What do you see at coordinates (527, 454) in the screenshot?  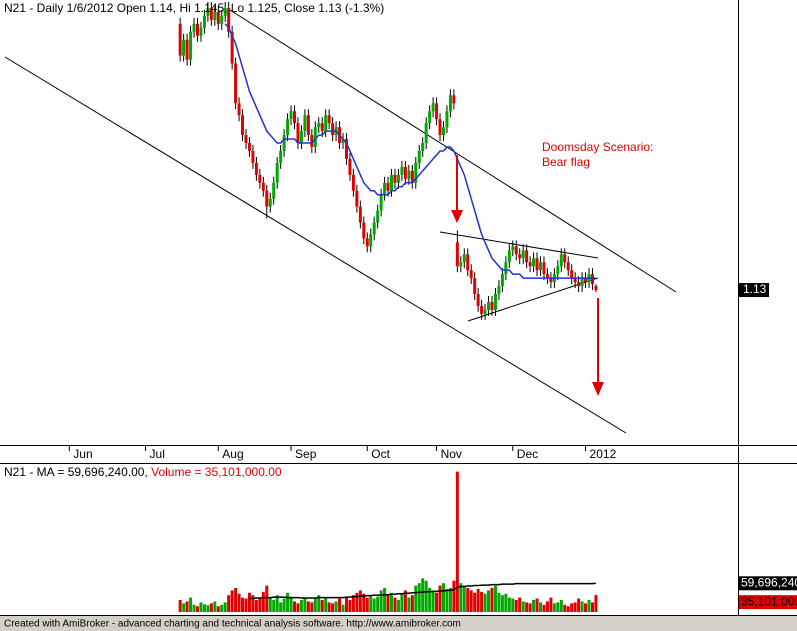 I see `x-tick-label: Dec` at bounding box center [527, 454].